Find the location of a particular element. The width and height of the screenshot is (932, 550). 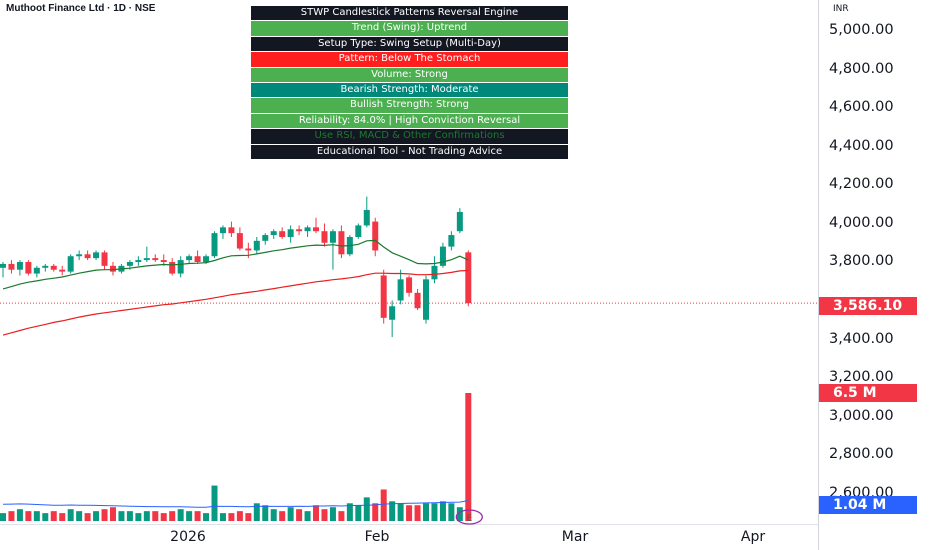

candle-layer is located at coordinates (236, 267).